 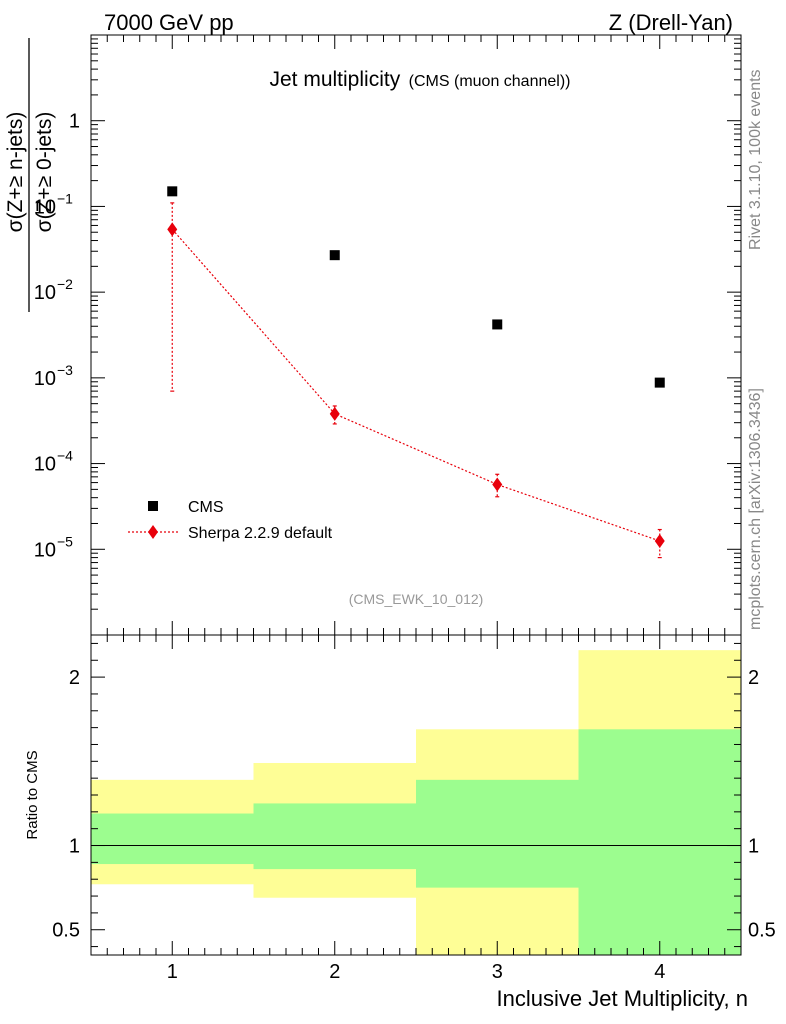 What do you see at coordinates (65, 456) in the screenshot?
I see `main-y-tick-exponent: −4` at bounding box center [65, 456].